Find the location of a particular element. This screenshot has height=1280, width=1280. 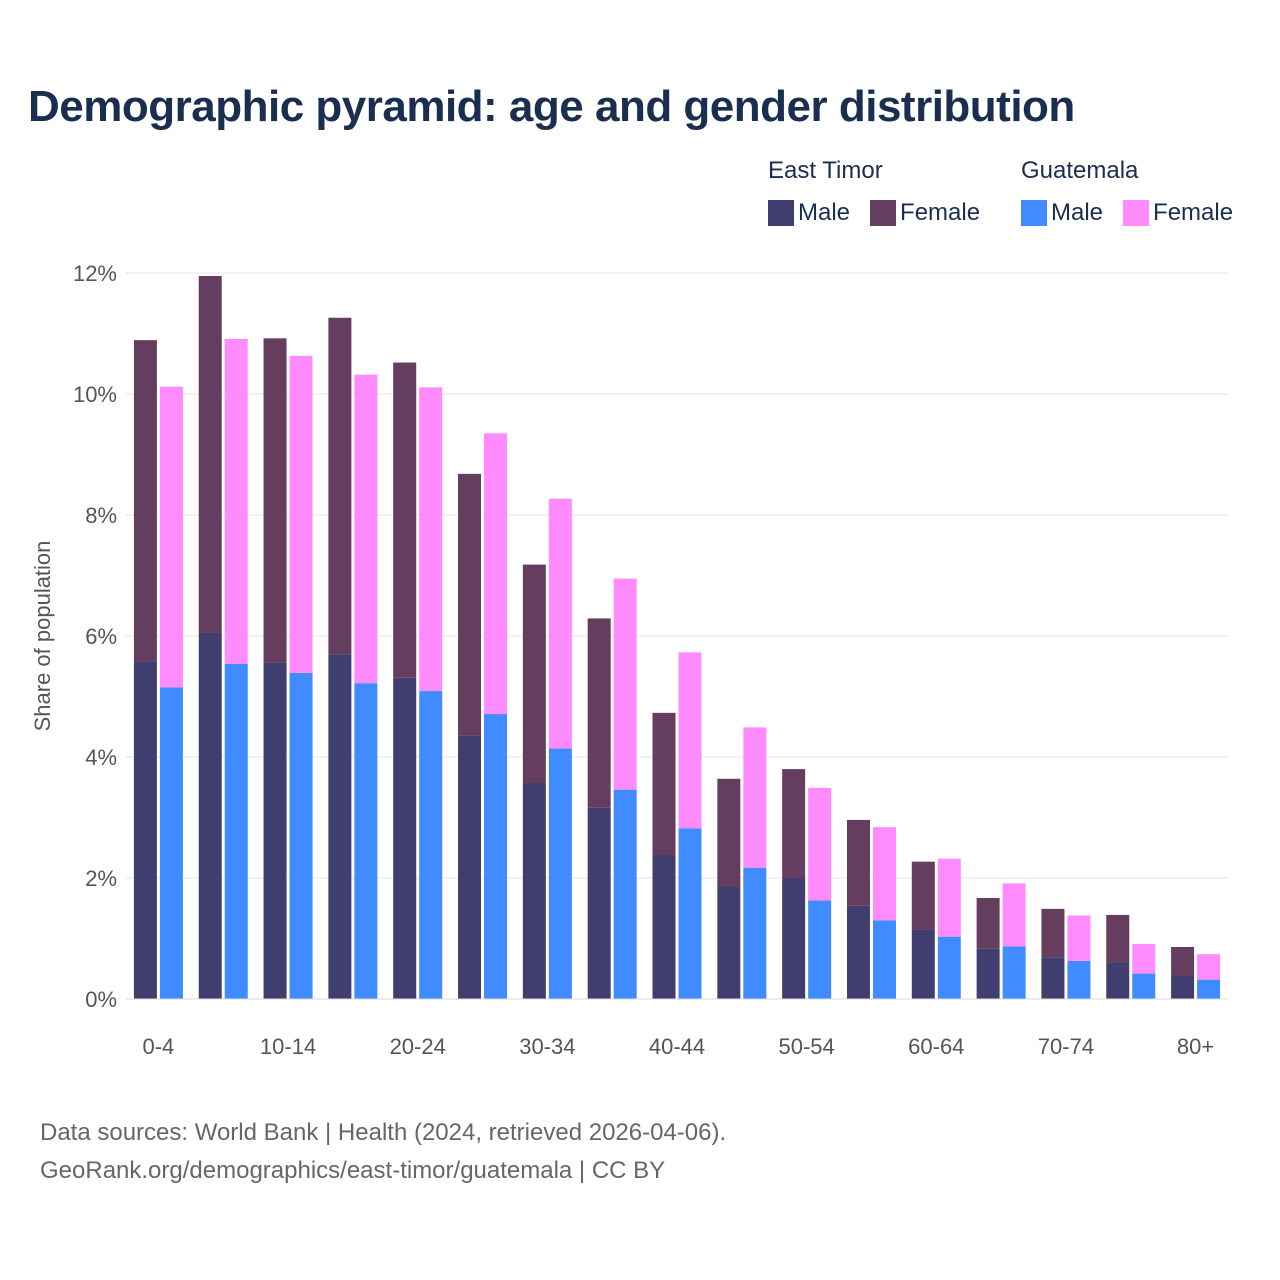

x-tick-label: 50-54 is located at coordinates (807, 1046).